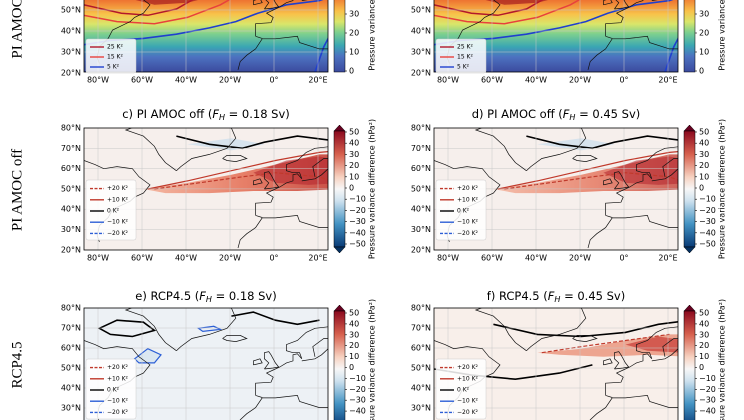 This screenshot has height=420, width=744. Describe the element at coordinates (707, 244) in the screenshot. I see `colorbar-tick-label: −50` at that location.